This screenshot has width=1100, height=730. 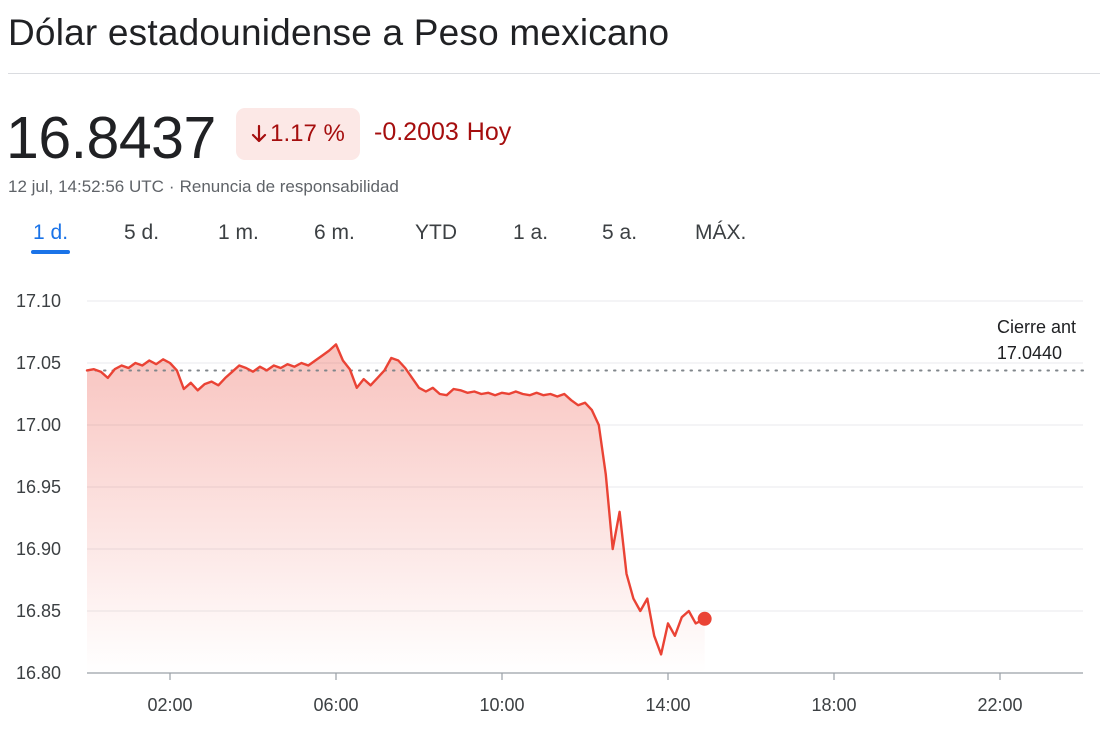 What do you see at coordinates (38, 611) in the screenshot?
I see `y-tick-label: 16.85` at bounding box center [38, 611].